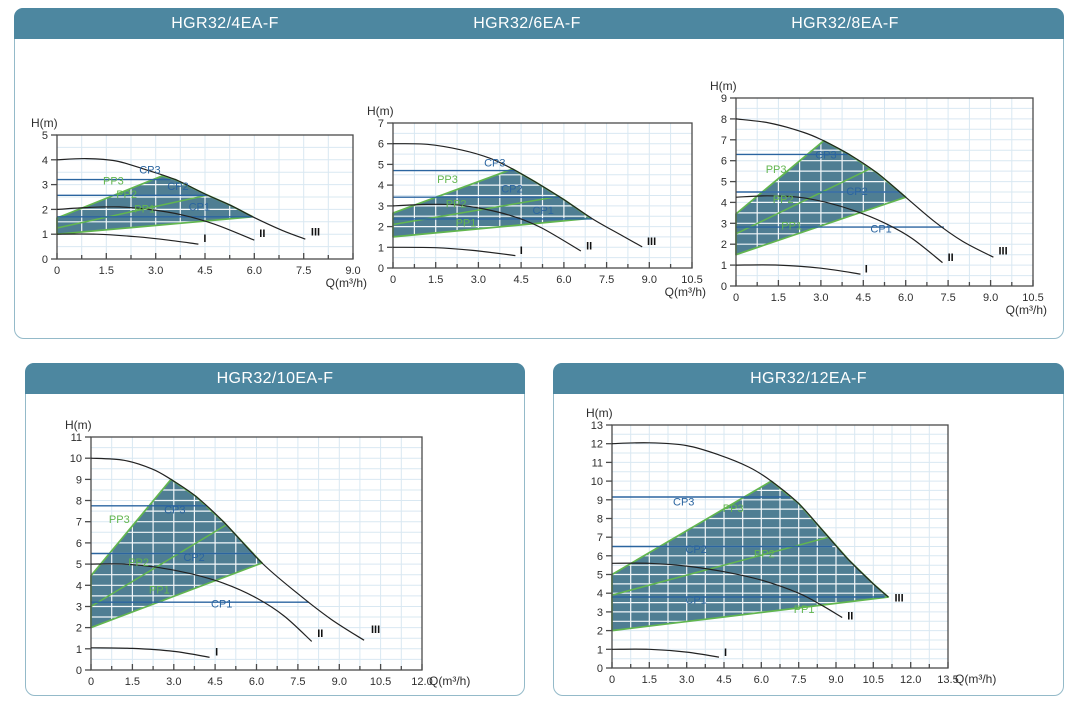 This screenshot has width=1079, height=707. I want to click on chart-title-hgr32-4ea-f: HGR32/4EA-F, so click(225, 23).